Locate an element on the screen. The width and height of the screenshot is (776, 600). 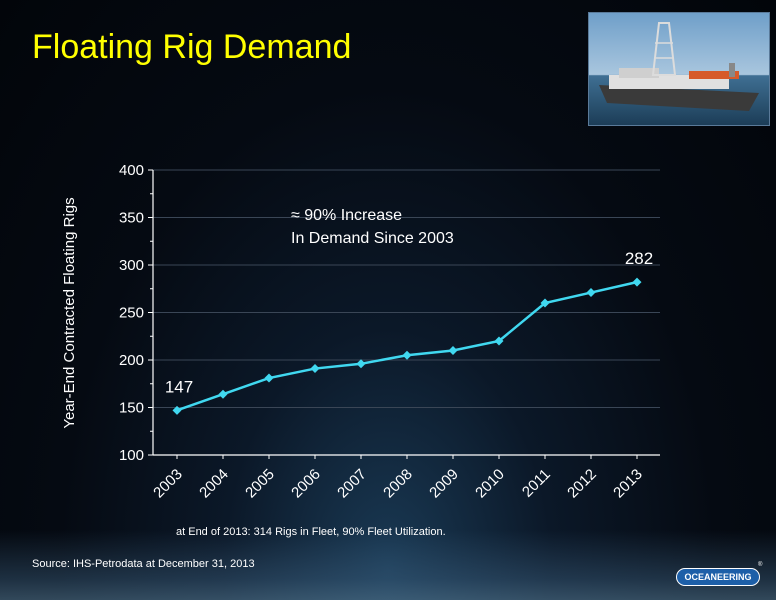
x-tick-label: 2005 is located at coordinates (260, 484).